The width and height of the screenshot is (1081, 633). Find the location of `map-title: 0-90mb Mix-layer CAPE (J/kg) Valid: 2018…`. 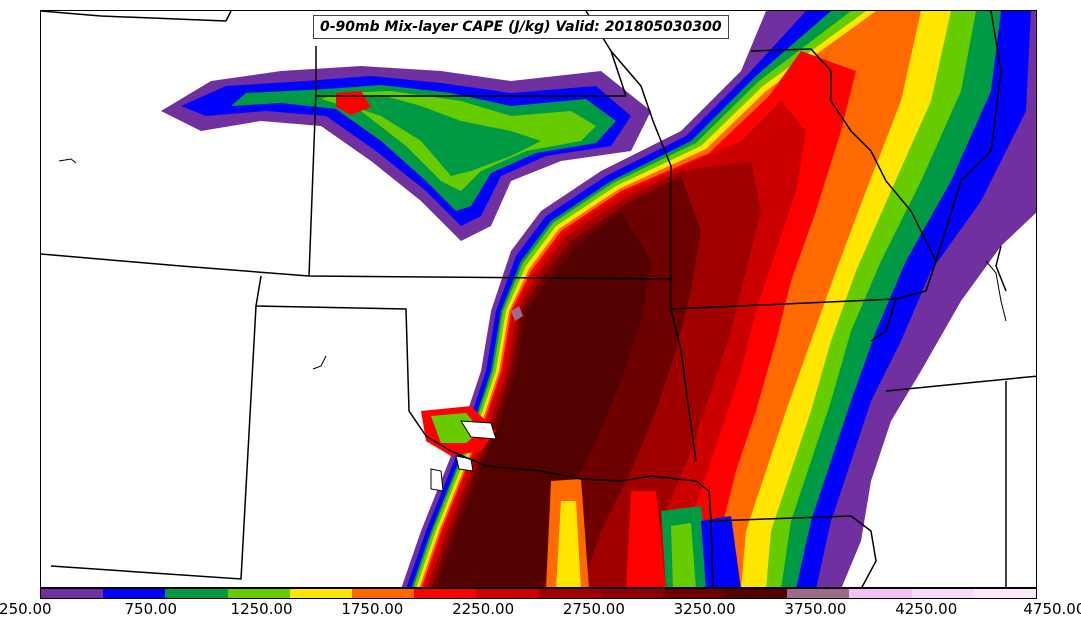

map-title: 0-90mb Mix-layer CAPE (J/kg) Valid: 2018… is located at coordinates (521, 27).